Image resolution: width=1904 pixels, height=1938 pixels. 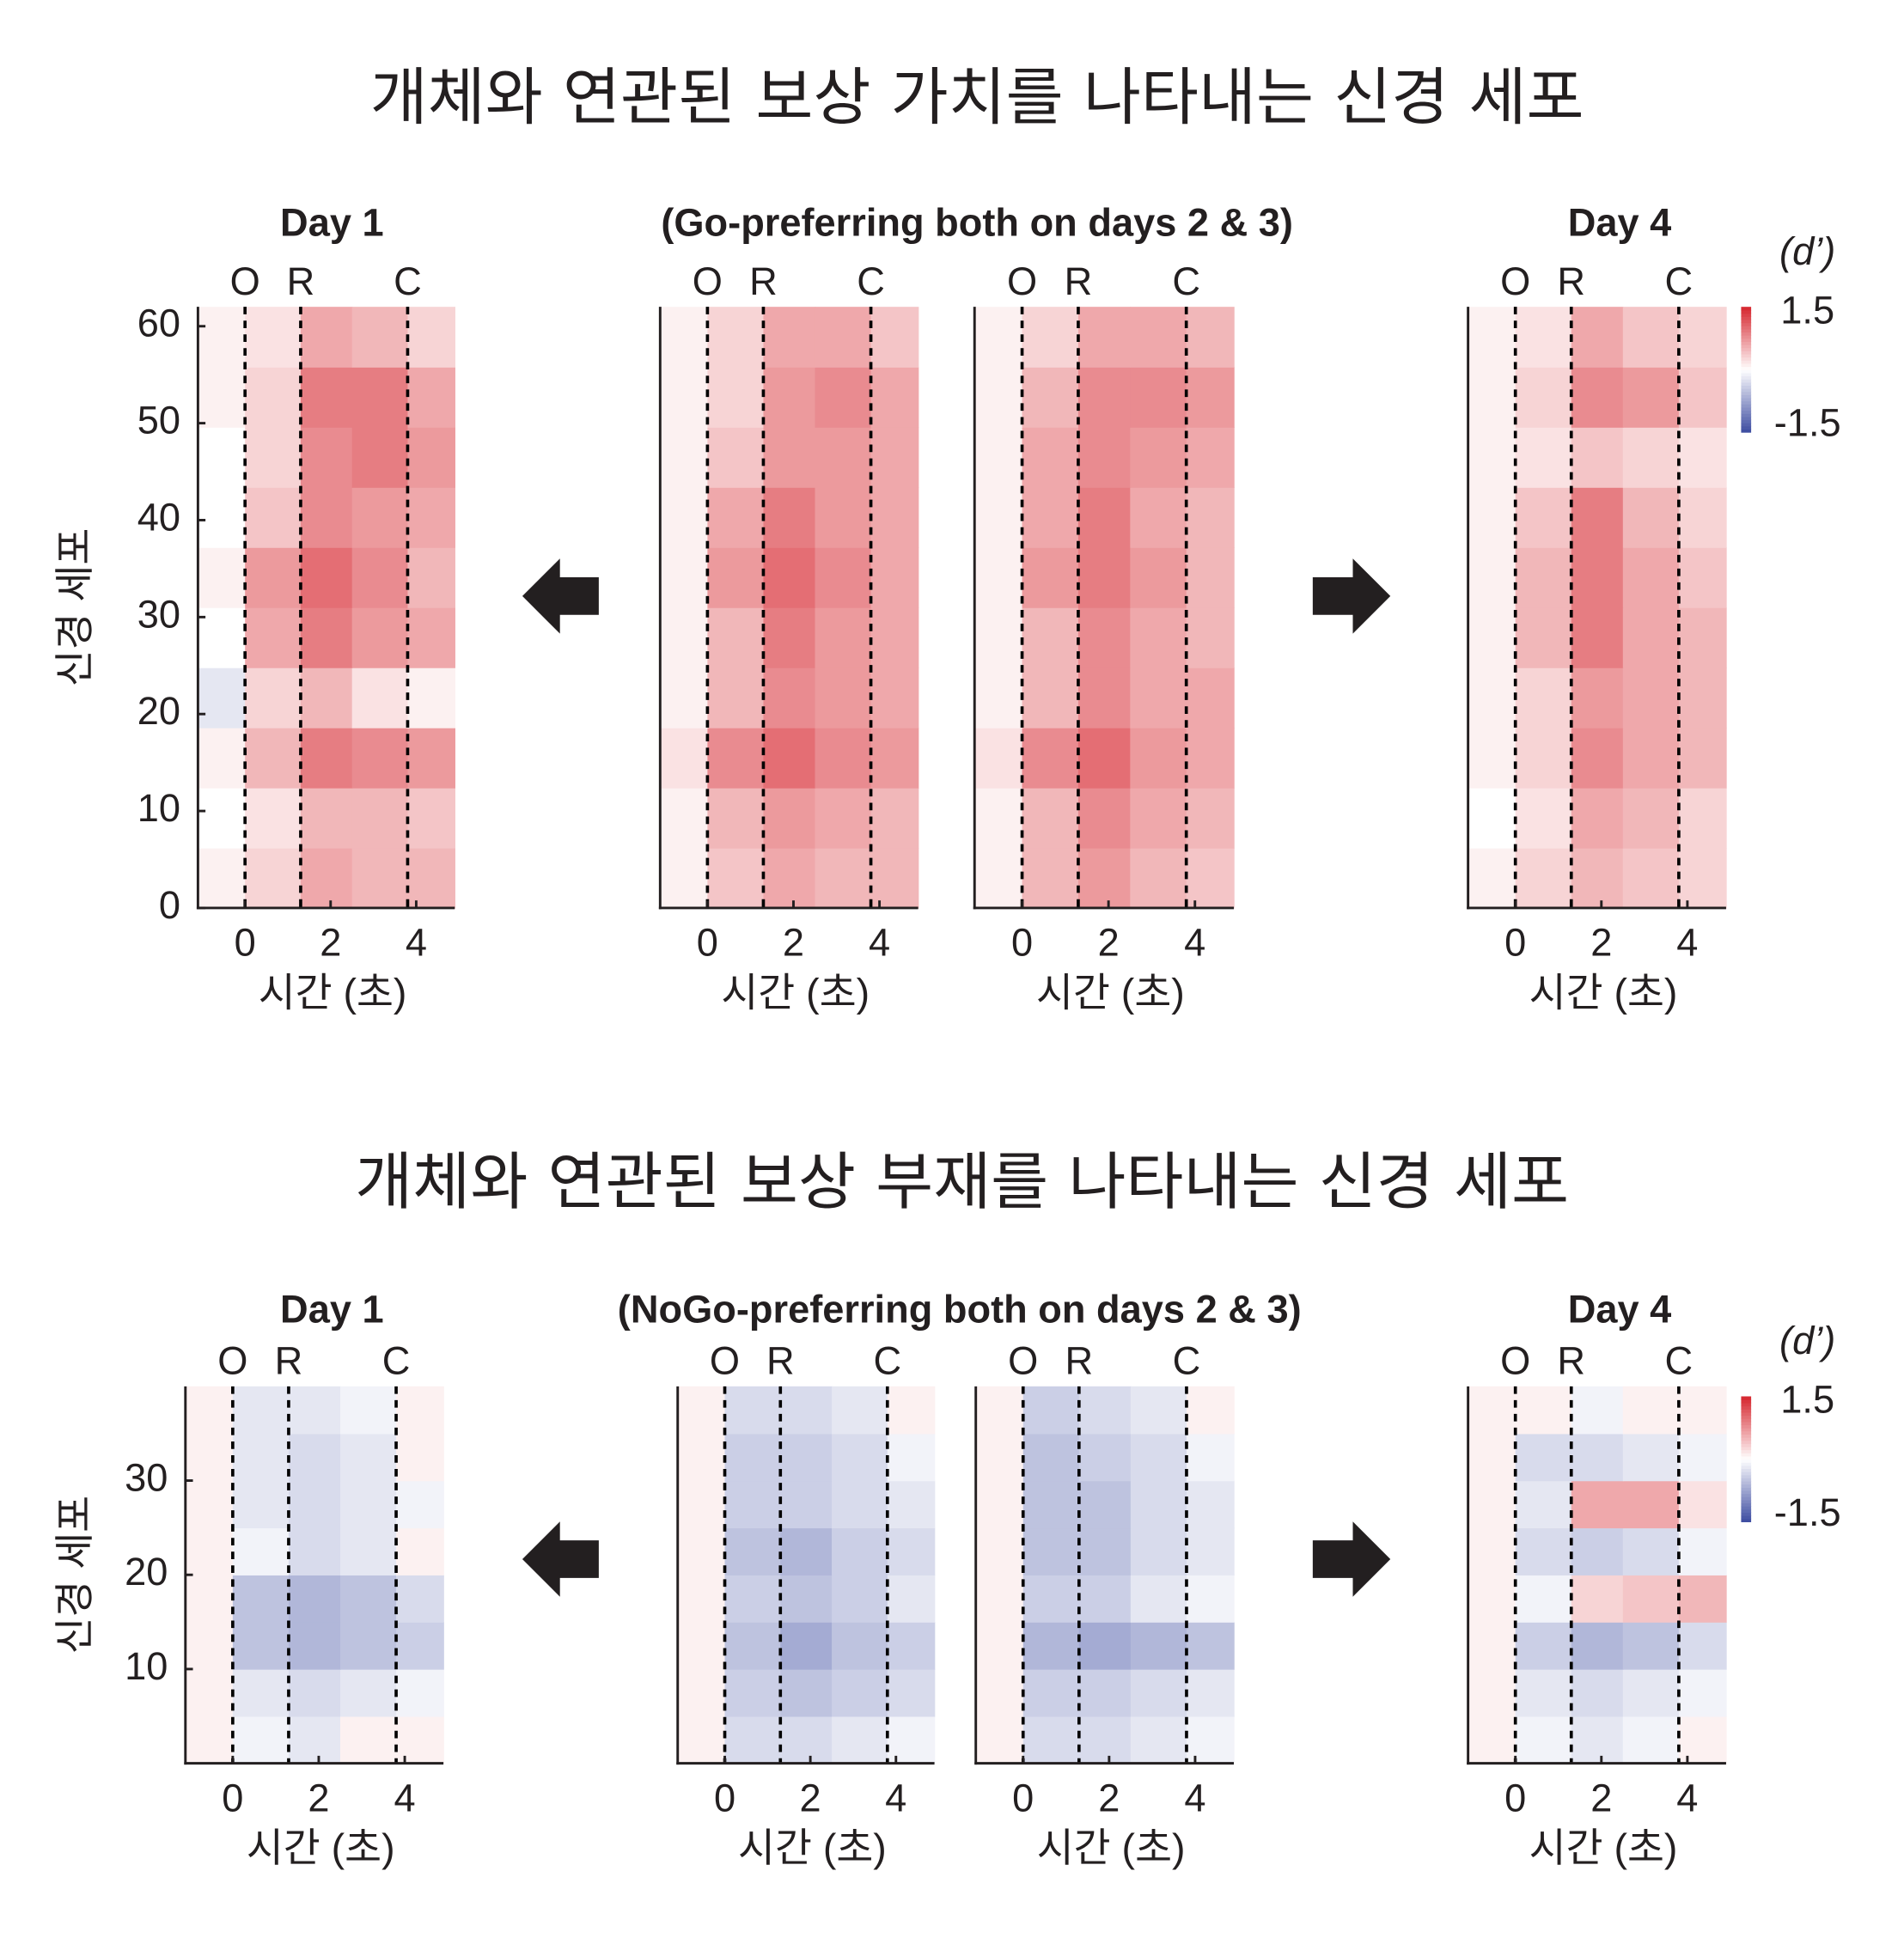 I want to click on event-label: O, so click(x=1022, y=281).